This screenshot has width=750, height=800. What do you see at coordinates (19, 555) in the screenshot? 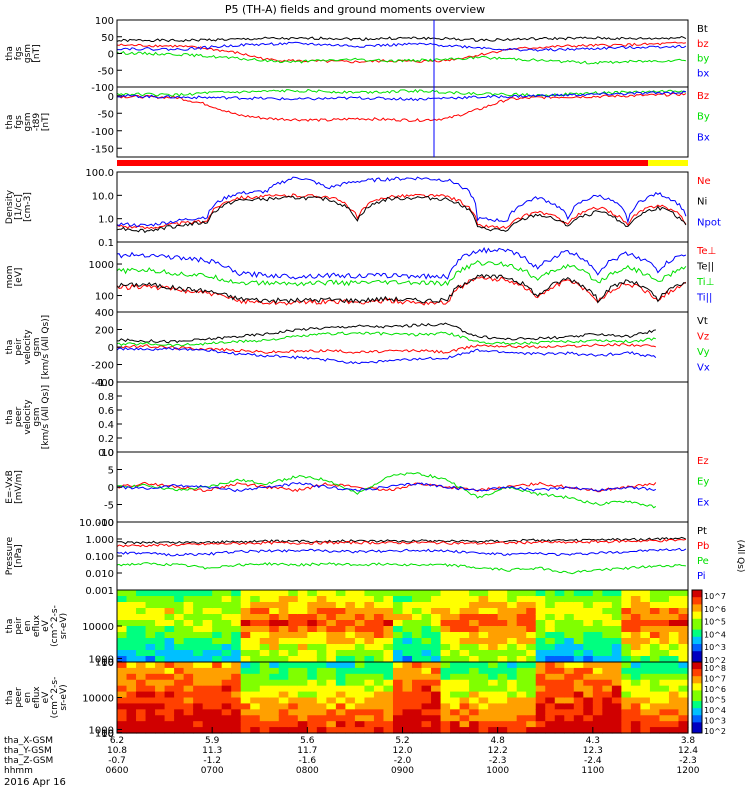
I see `y-axis-label-line: [nPa]` at bounding box center [19, 555].